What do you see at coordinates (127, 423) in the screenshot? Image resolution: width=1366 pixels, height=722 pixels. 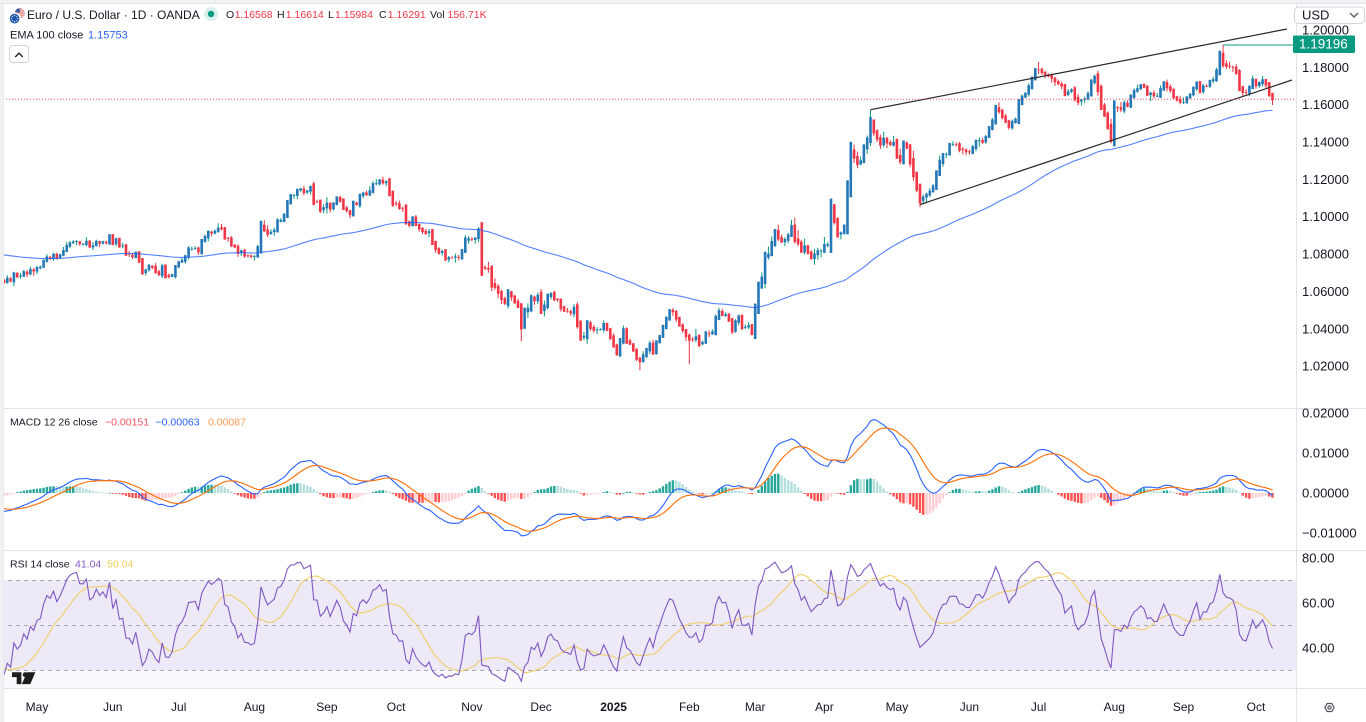 I see `svg-text: −0.00151` at bounding box center [127, 423].